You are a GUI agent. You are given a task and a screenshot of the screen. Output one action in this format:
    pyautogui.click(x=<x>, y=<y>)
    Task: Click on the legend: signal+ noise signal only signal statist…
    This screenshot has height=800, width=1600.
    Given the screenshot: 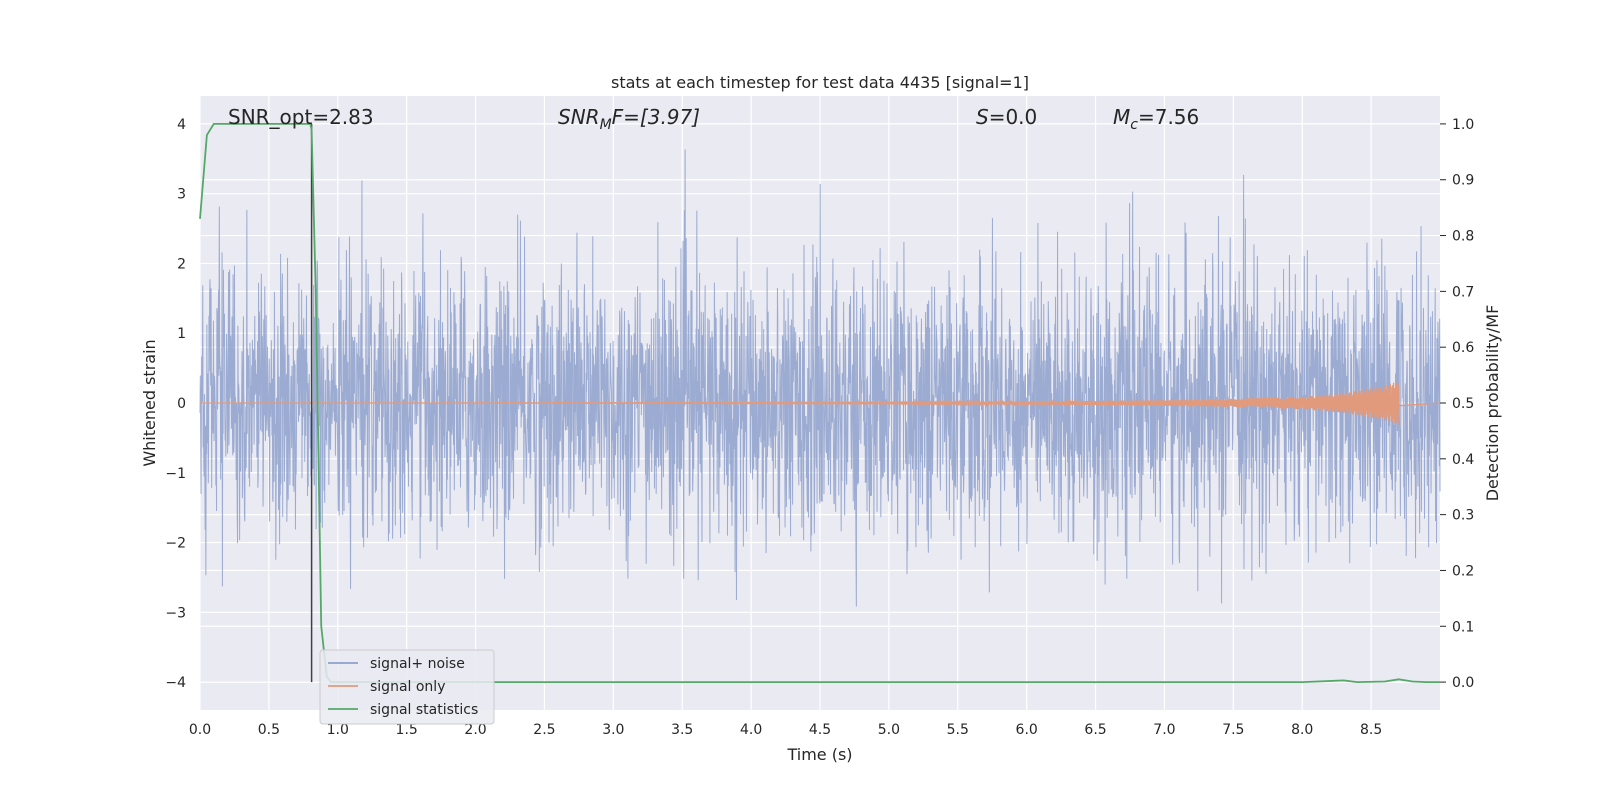 What is the action you would take?
    pyautogui.click(x=407, y=687)
    